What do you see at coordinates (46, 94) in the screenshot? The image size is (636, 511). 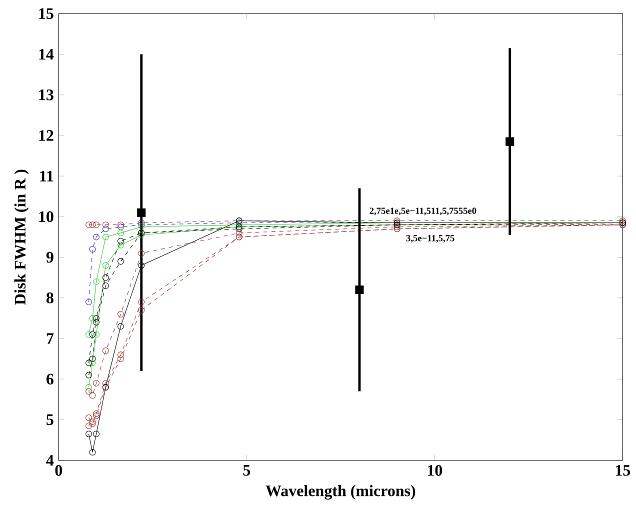 I see `y-tick-label: 13` at bounding box center [46, 94].